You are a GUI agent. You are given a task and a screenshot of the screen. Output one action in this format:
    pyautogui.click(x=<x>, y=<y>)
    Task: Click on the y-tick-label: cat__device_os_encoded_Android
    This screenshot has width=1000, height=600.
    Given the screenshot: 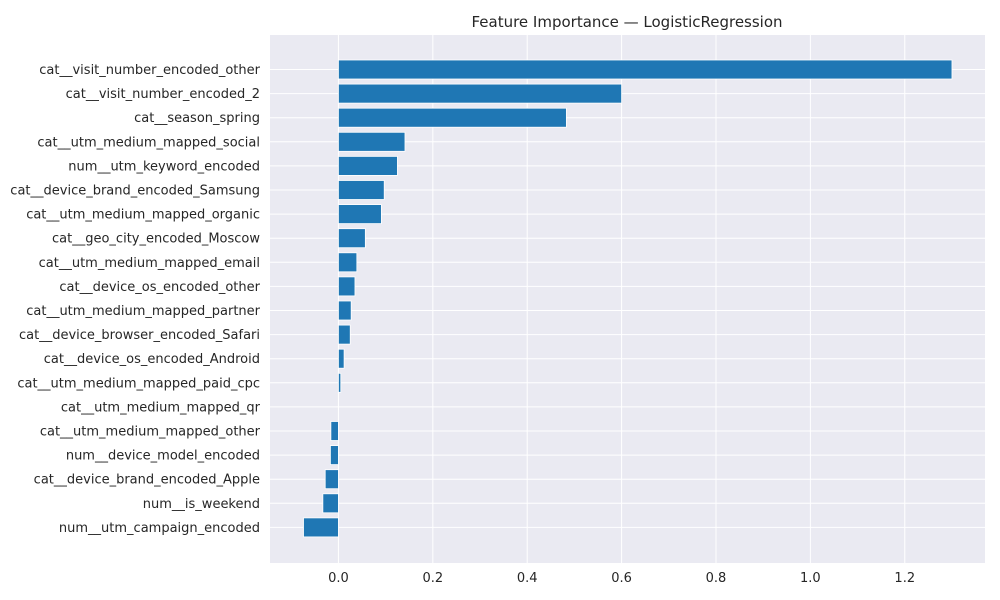 What is the action you would take?
    pyautogui.click(x=152, y=359)
    